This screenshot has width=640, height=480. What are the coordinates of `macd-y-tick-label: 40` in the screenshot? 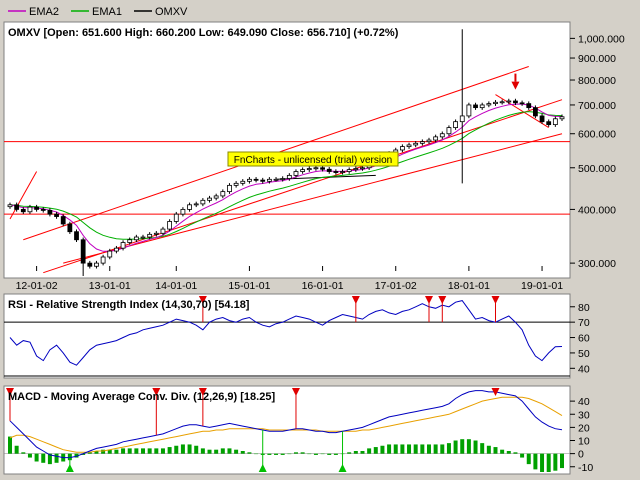 It's located at (584, 402).